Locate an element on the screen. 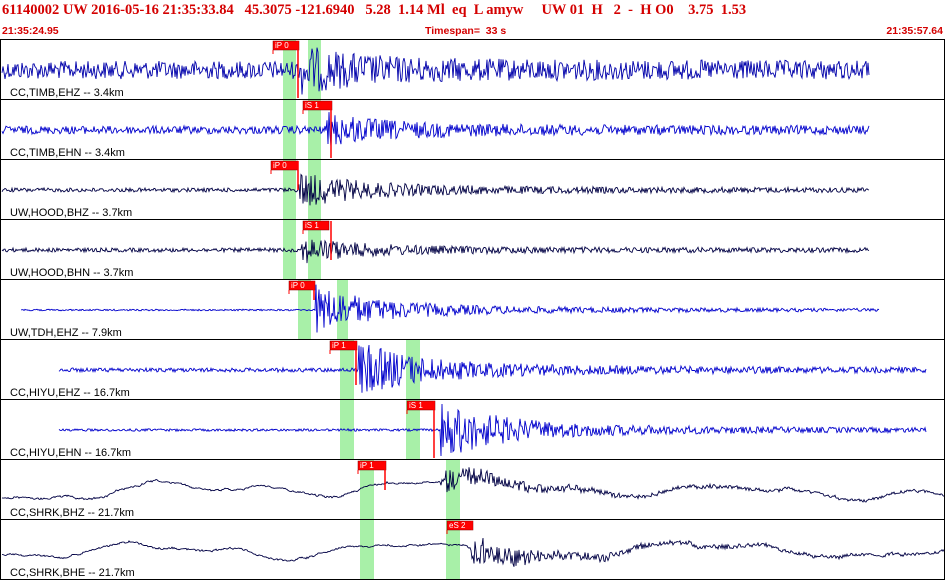  trace-row: eS 2 CC,SHRK,BHE -- 21.7km is located at coordinates (472, 550).